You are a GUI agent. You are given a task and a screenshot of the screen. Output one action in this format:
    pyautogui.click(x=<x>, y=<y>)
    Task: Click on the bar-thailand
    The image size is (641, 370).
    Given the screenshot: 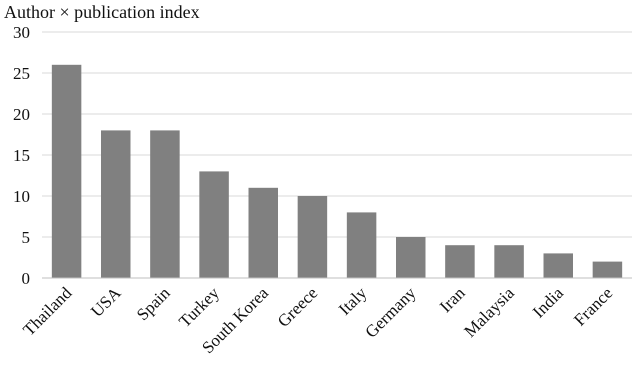 What is the action you would take?
    pyautogui.click(x=66, y=171)
    